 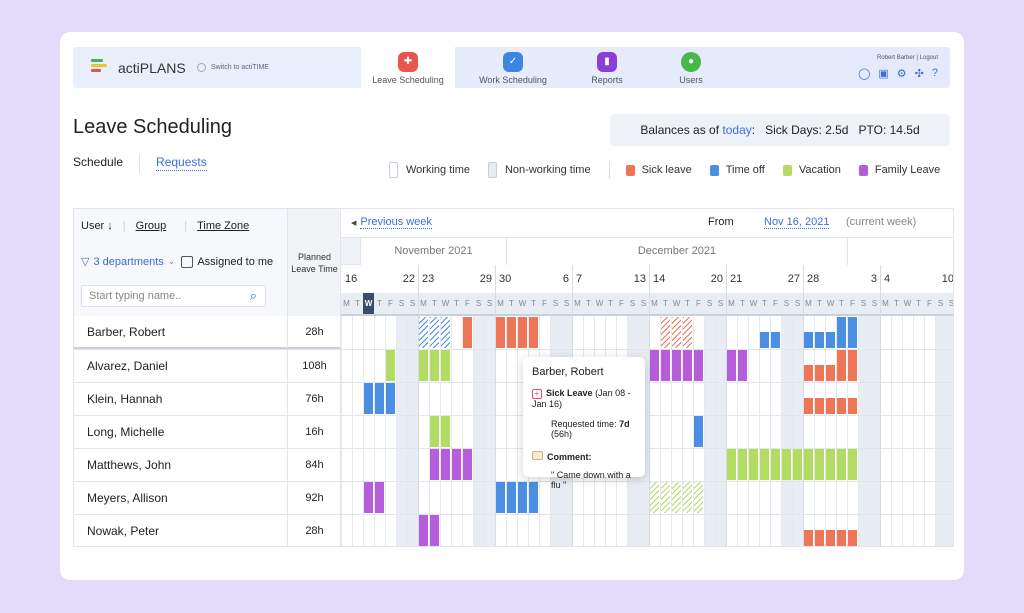 What do you see at coordinates (123, 531) in the screenshot?
I see `user-name: Nowak, Peter` at bounding box center [123, 531].